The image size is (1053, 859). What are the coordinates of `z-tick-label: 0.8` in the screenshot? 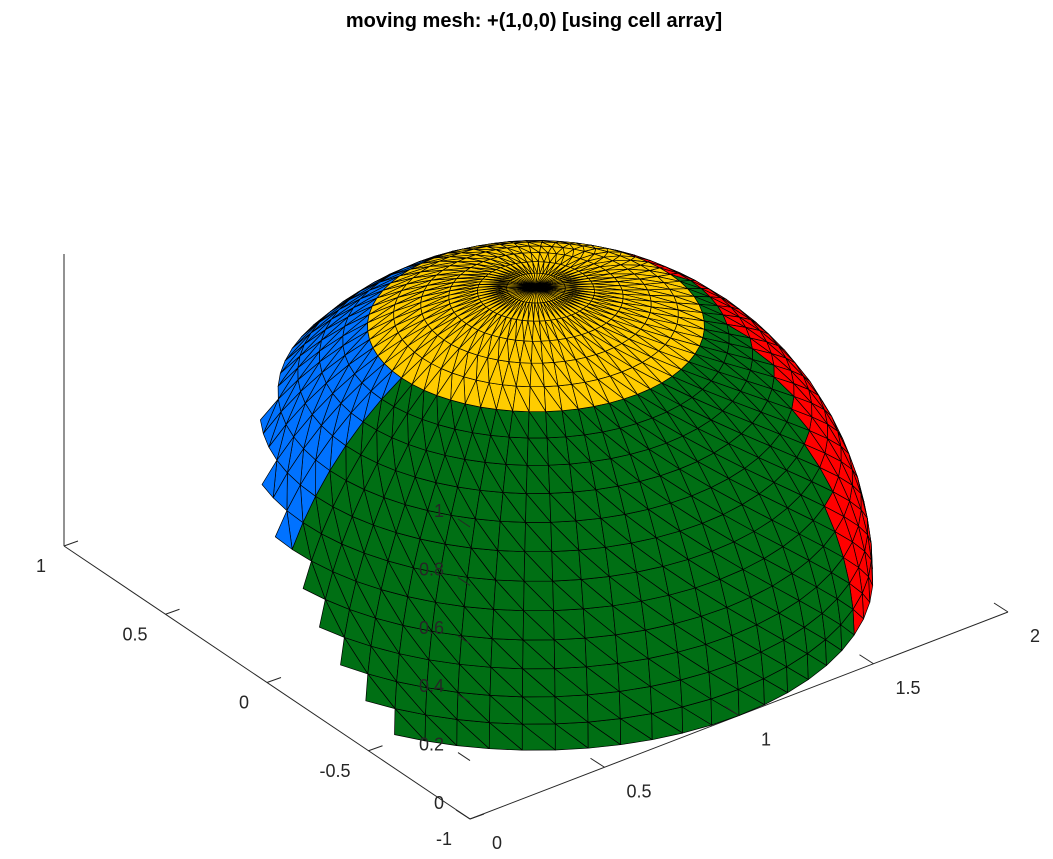 It's located at (431, 569).